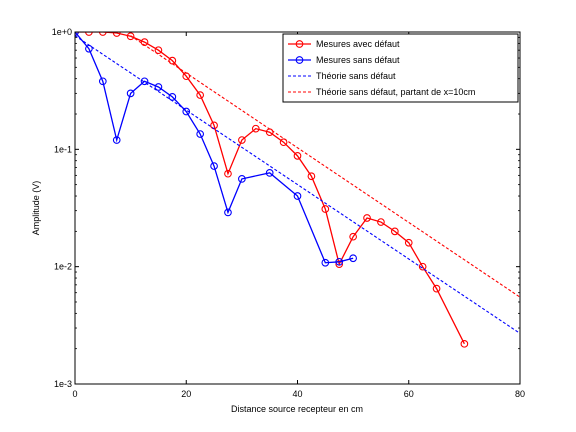 This screenshot has height=432, width=576. Describe the element at coordinates (63, 384) in the screenshot. I see `y-tick-label: 1e-3` at that location.